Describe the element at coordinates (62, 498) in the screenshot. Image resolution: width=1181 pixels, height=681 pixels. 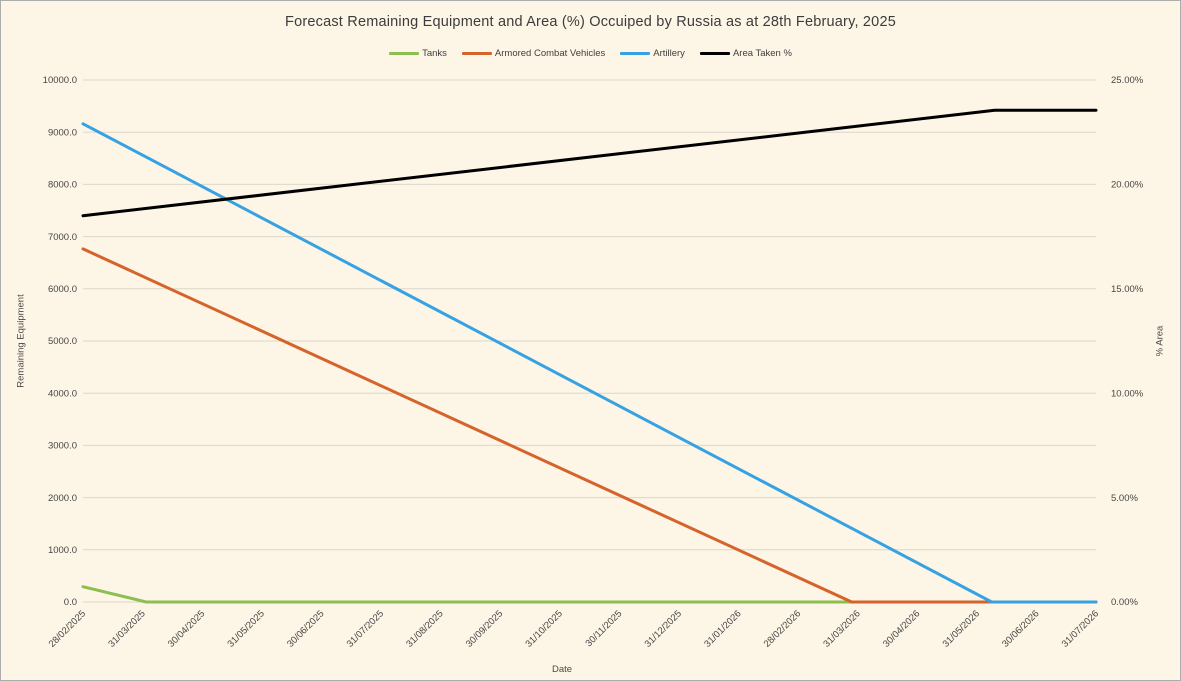
I see `left-axis-tick-label: 2000.0` at that location.